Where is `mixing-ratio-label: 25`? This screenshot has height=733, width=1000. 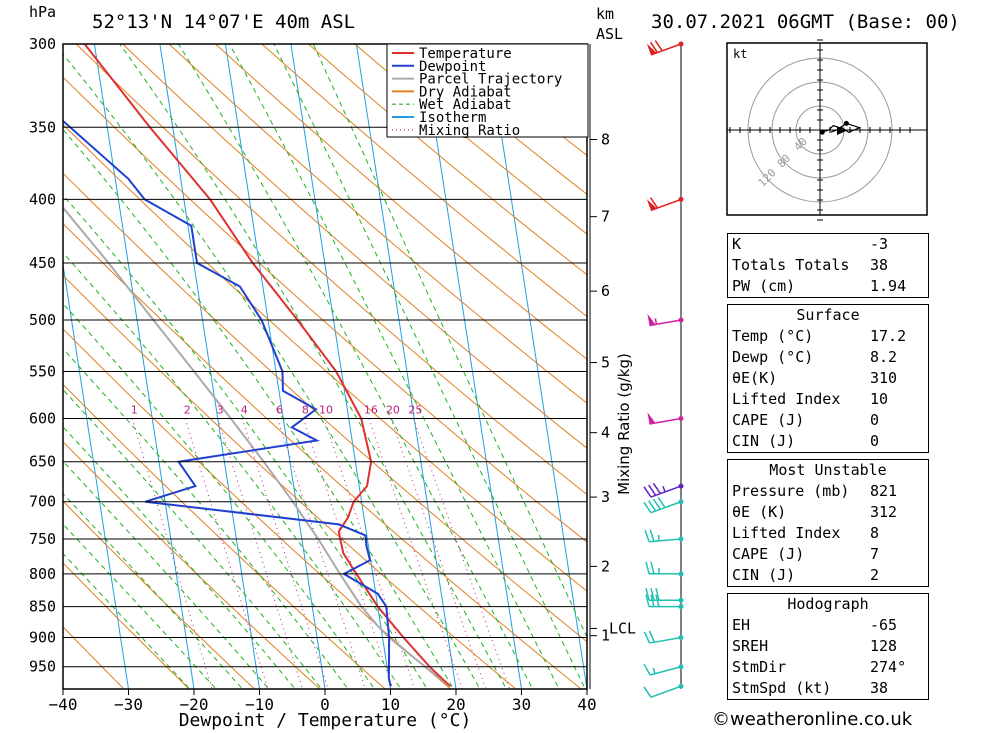 mixing-ratio-label: 25 is located at coordinates (415, 409).